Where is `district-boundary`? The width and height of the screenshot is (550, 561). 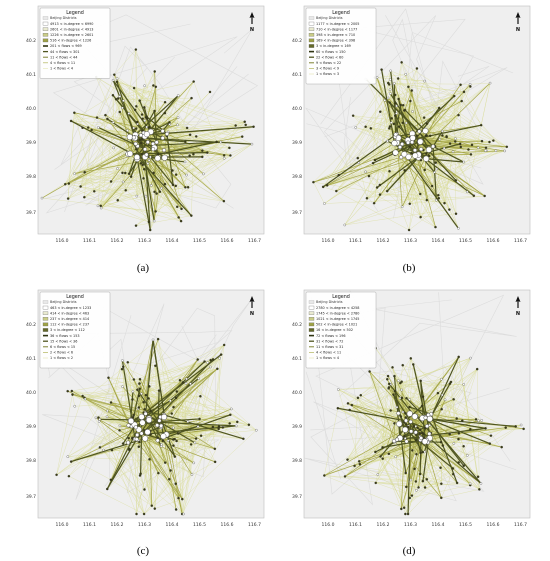 district-boundary is located at coordinates (410, 424).